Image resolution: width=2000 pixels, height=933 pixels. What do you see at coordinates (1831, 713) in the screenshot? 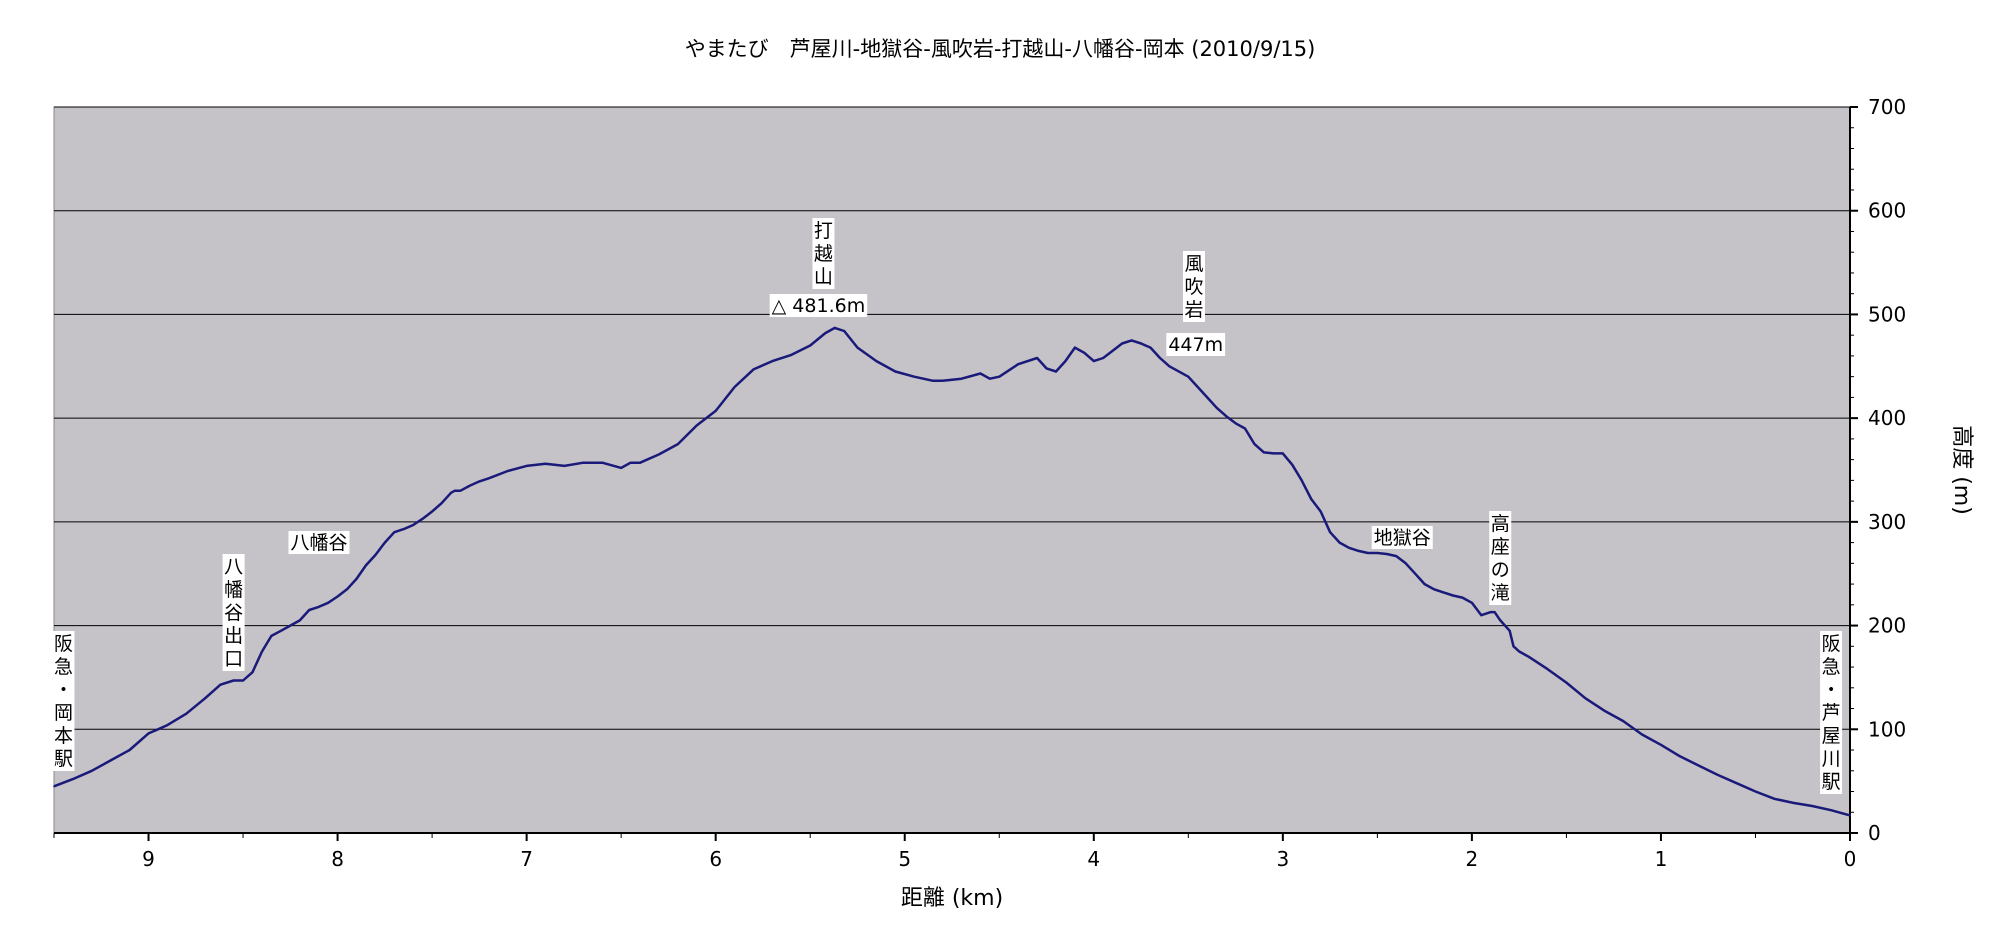
I see `annotation-char: 芦` at bounding box center [1831, 713].